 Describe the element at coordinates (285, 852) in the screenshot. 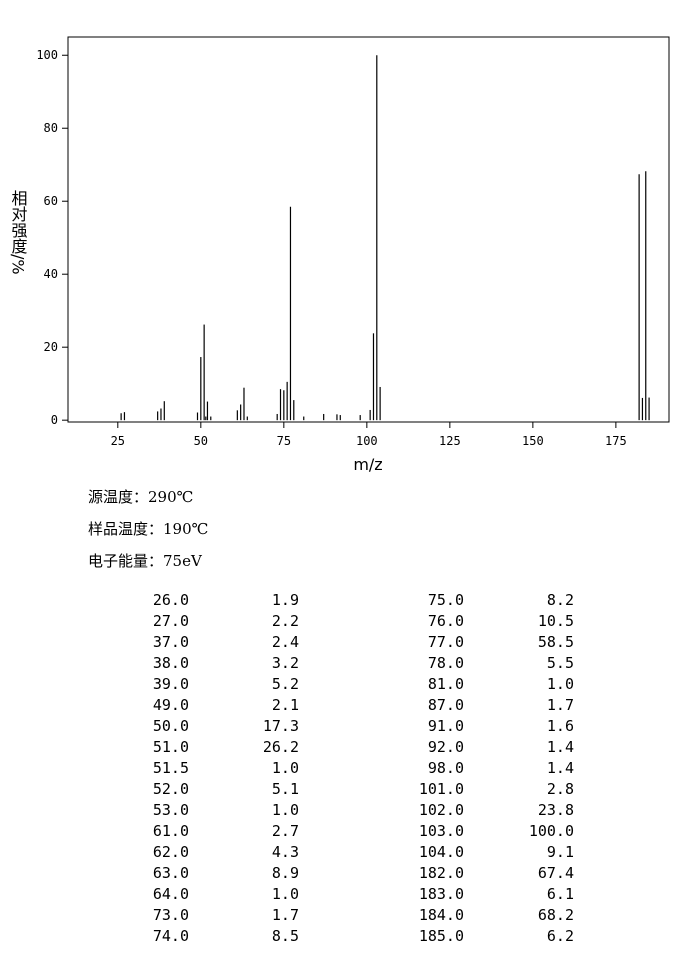

I see `intensity-cell: 4.3` at that location.